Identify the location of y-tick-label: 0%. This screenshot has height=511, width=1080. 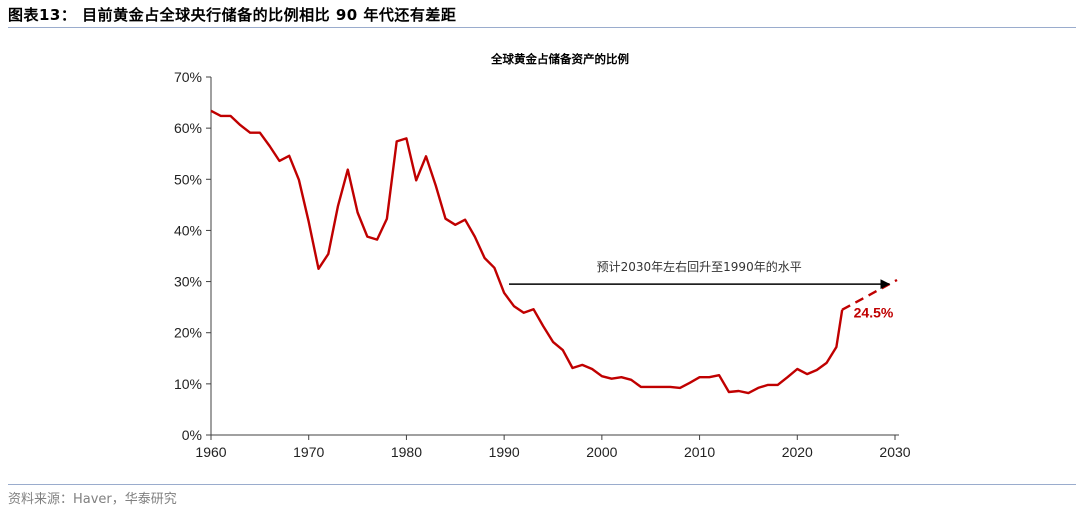
(192, 435).